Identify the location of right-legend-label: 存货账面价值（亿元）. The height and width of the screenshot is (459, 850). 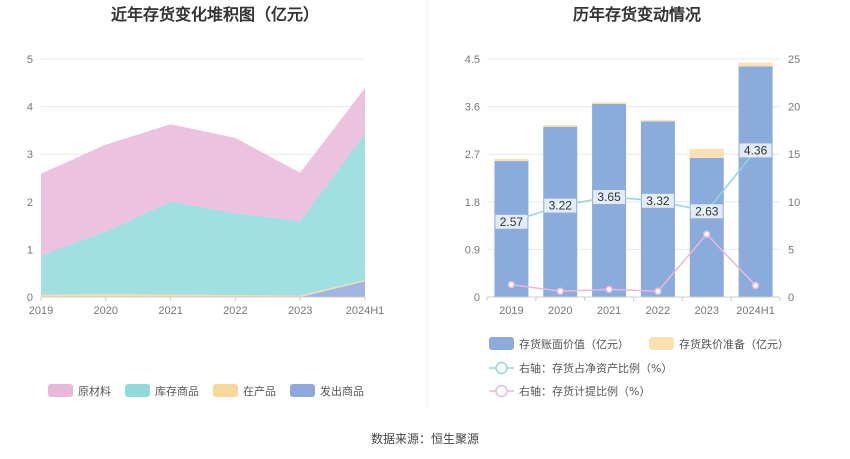
(574, 344).